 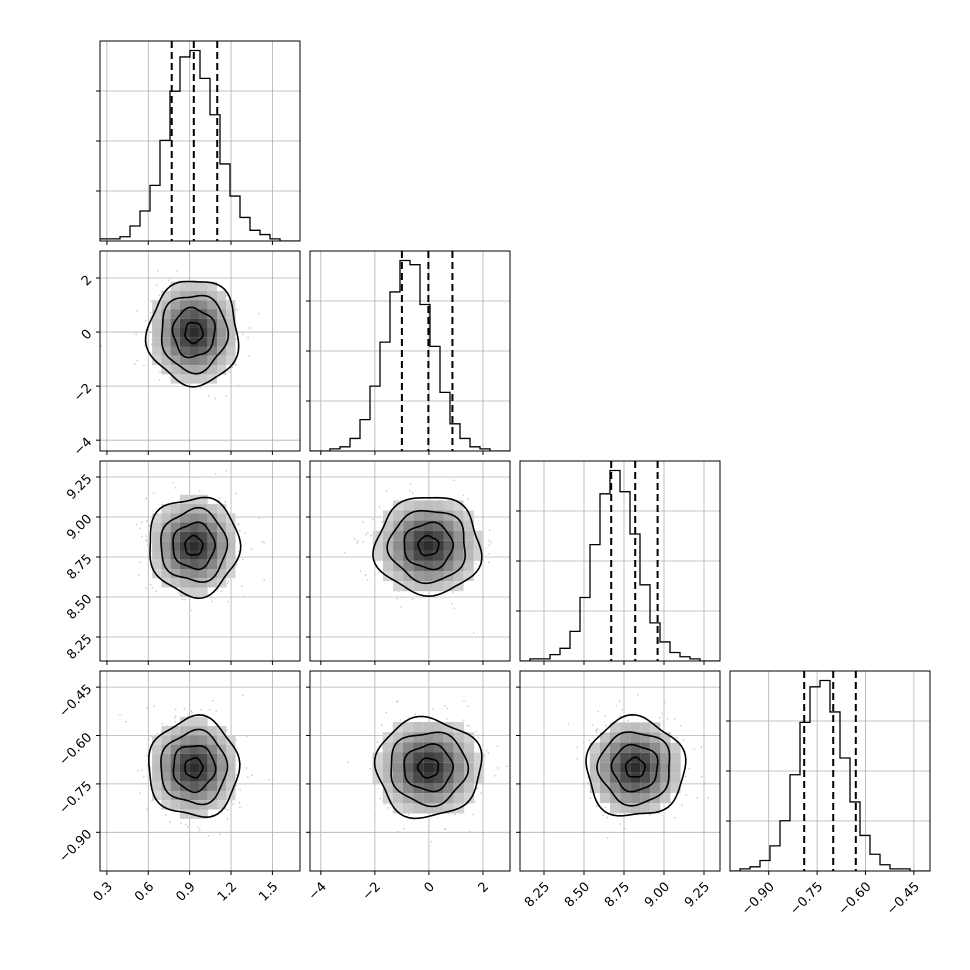 What do you see at coordinates (76, 701) in the screenshot?
I see `y-tick-label: −0.45` at bounding box center [76, 701].